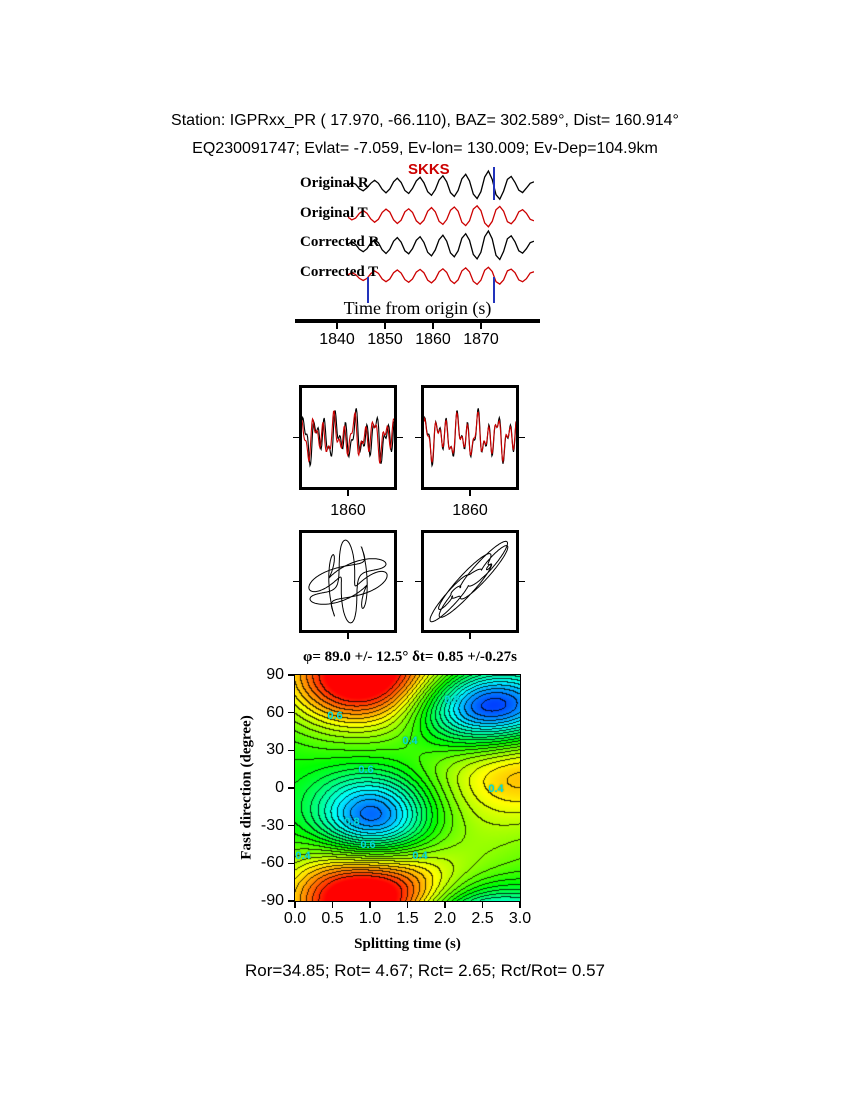 The height and width of the screenshot is (1100, 850). I want to click on particle-motion-corrected-svg, so click(469, 581).